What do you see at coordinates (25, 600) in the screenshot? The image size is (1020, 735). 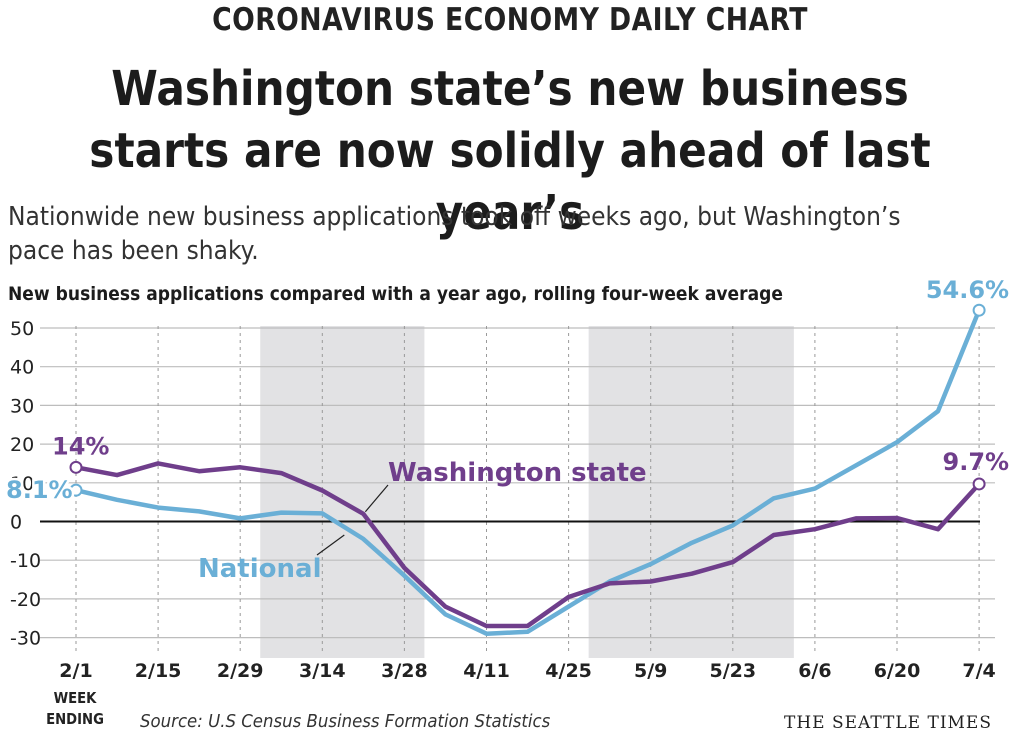 I see `y-tick-label: -20` at bounding box center [25, 600].